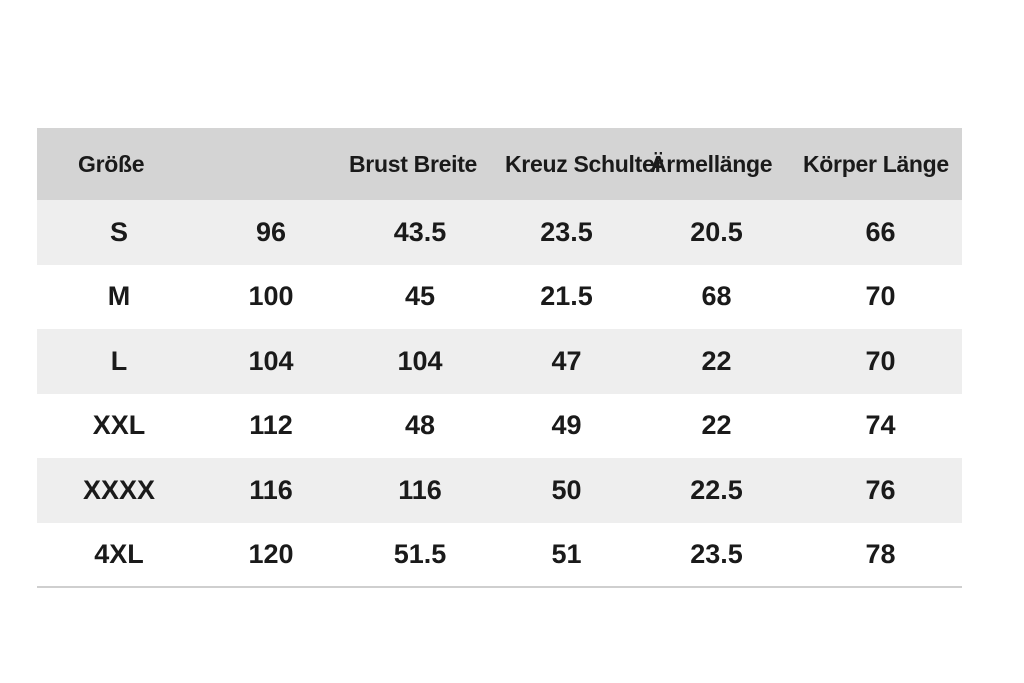 The width and height of the screenshot is (1024, 683). Describe the element at coordinates (271, 489) in the screenshot. I see `cell-col-2: 116` at that location.